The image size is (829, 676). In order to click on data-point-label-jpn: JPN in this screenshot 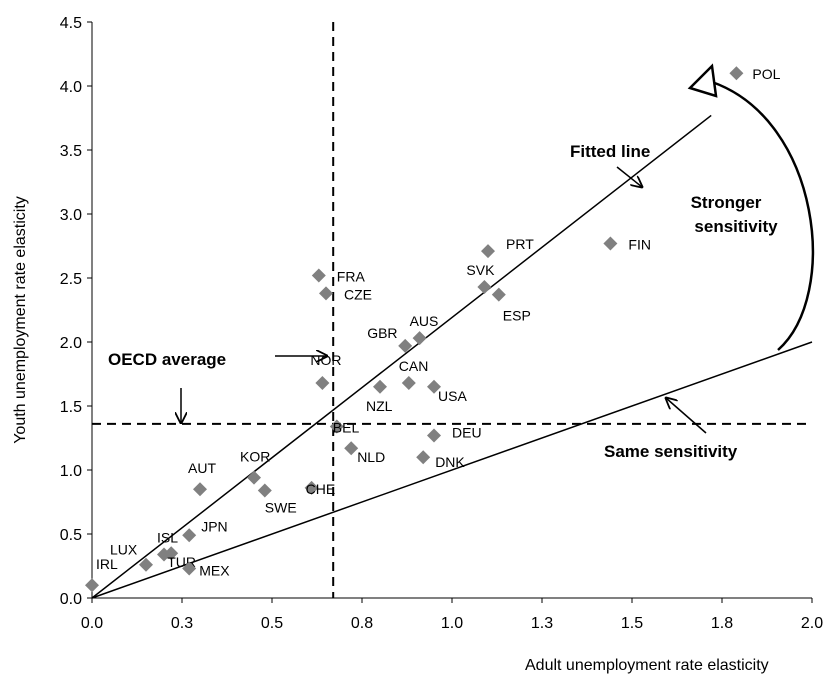, I will do `click(214, 526)`.